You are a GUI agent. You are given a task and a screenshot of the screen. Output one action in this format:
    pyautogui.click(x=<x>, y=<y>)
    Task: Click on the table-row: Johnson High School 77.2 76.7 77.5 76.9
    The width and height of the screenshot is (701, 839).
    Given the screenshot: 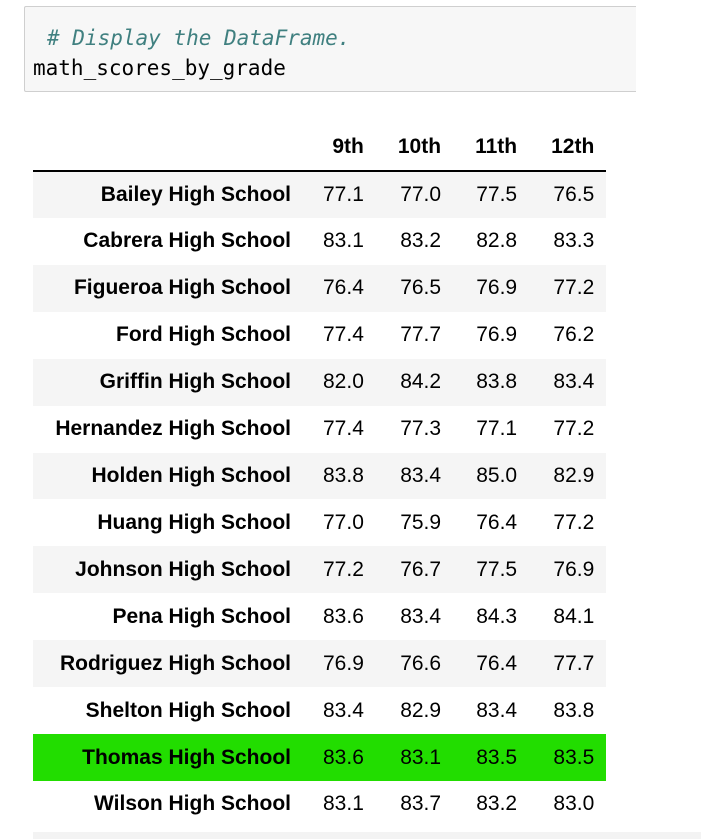 What is the action you would take?
    pyautogui.click(x=320, y=570)
    